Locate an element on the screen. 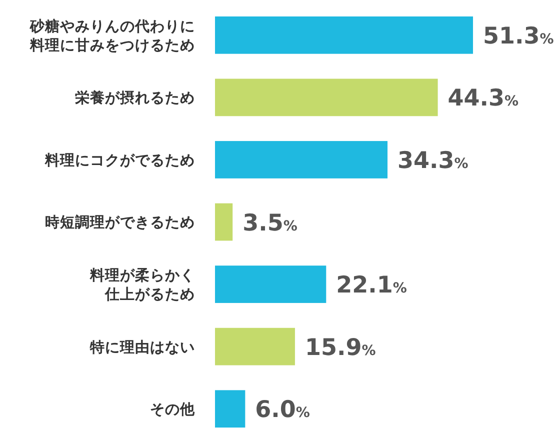 The image size is (560, 443). y-tick-label: 時短調理ができるため is located at coordinates (120, 222).